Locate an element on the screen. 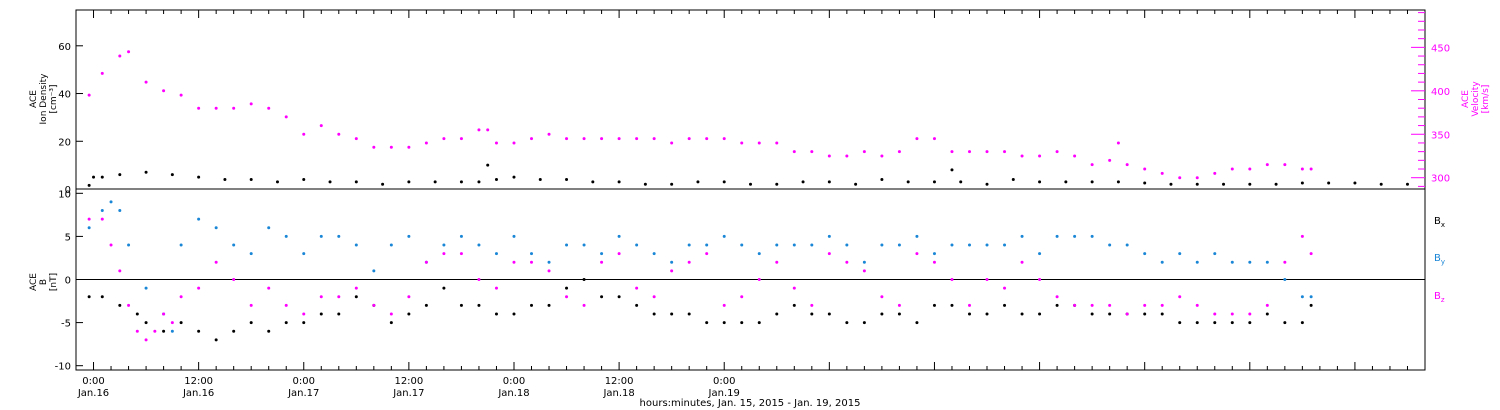 The height and width of the screenshot is (410, 1500). legend-bz: Bz is located at coordinates (1439, 297).